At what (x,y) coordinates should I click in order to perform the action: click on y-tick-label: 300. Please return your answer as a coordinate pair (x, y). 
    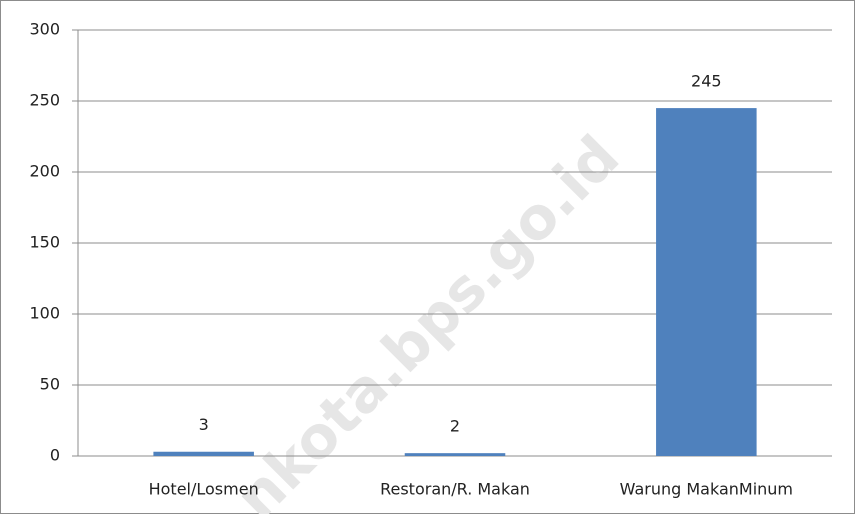
    Looking at the image, I should click on (44, 29).